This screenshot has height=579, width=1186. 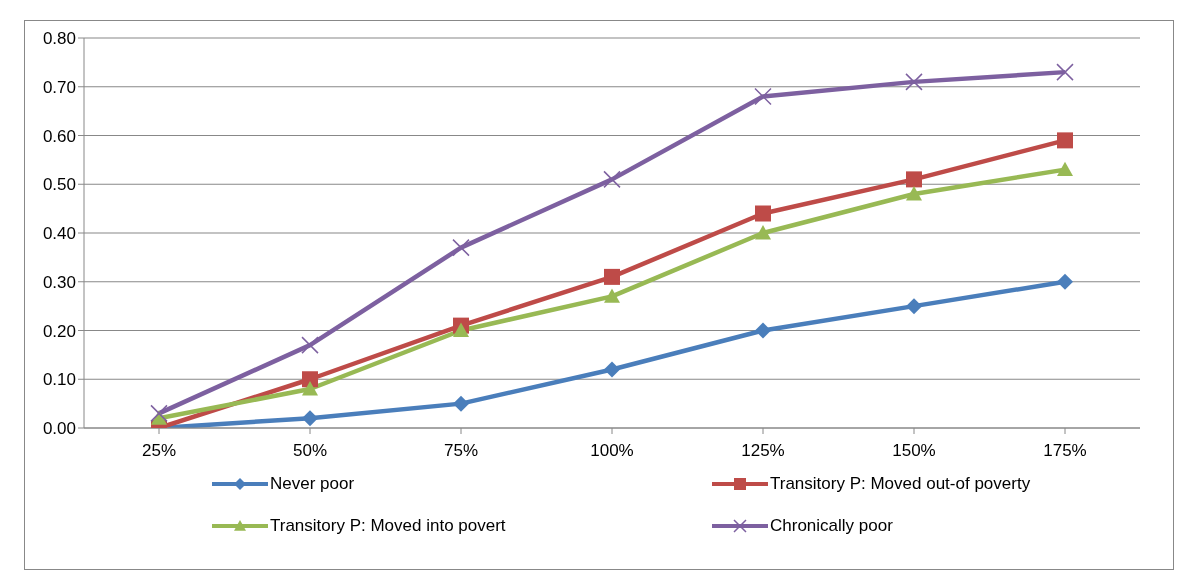 What do you see at coordinates (612, 451) in the screenshot?
I see `x-tick-label: 100%` at bounding box center [612, 451].